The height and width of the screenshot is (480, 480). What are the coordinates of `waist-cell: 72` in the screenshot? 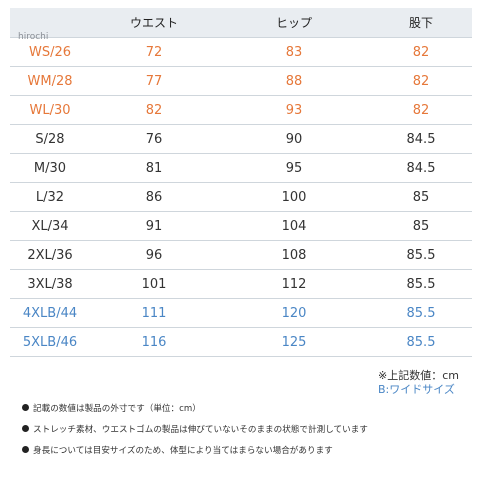 It's located at (154, 52).